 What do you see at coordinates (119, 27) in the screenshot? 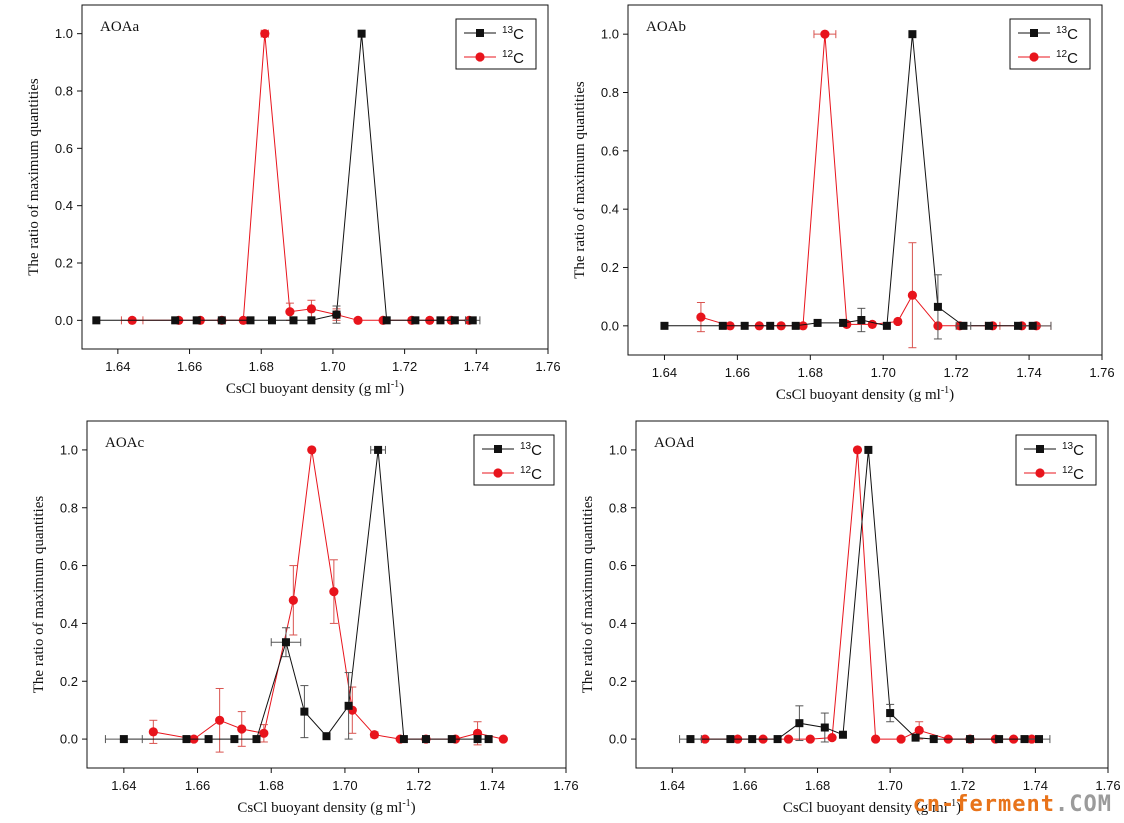
I see `panel-title: AOAa` at bounding box center [119, 27].